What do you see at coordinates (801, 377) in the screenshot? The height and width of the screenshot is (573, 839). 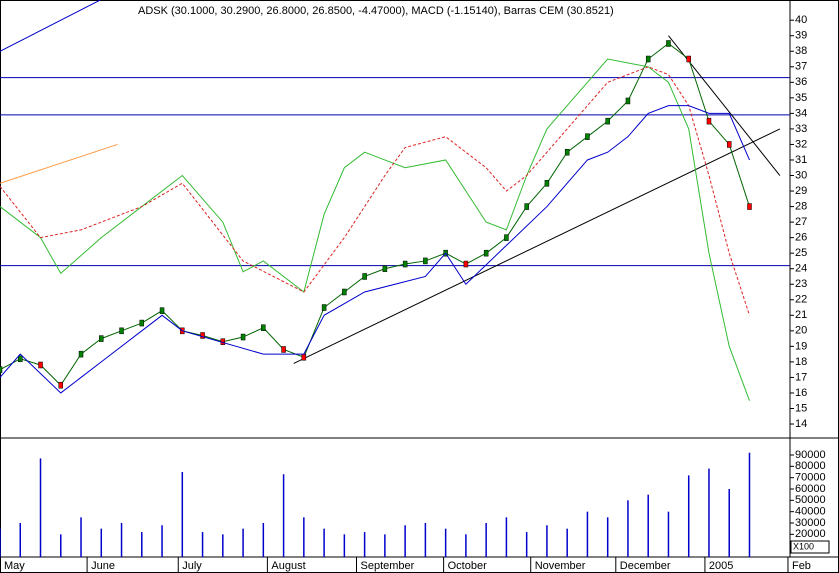 I see `y-tick-label: 17` at bounding box center [801, 377].